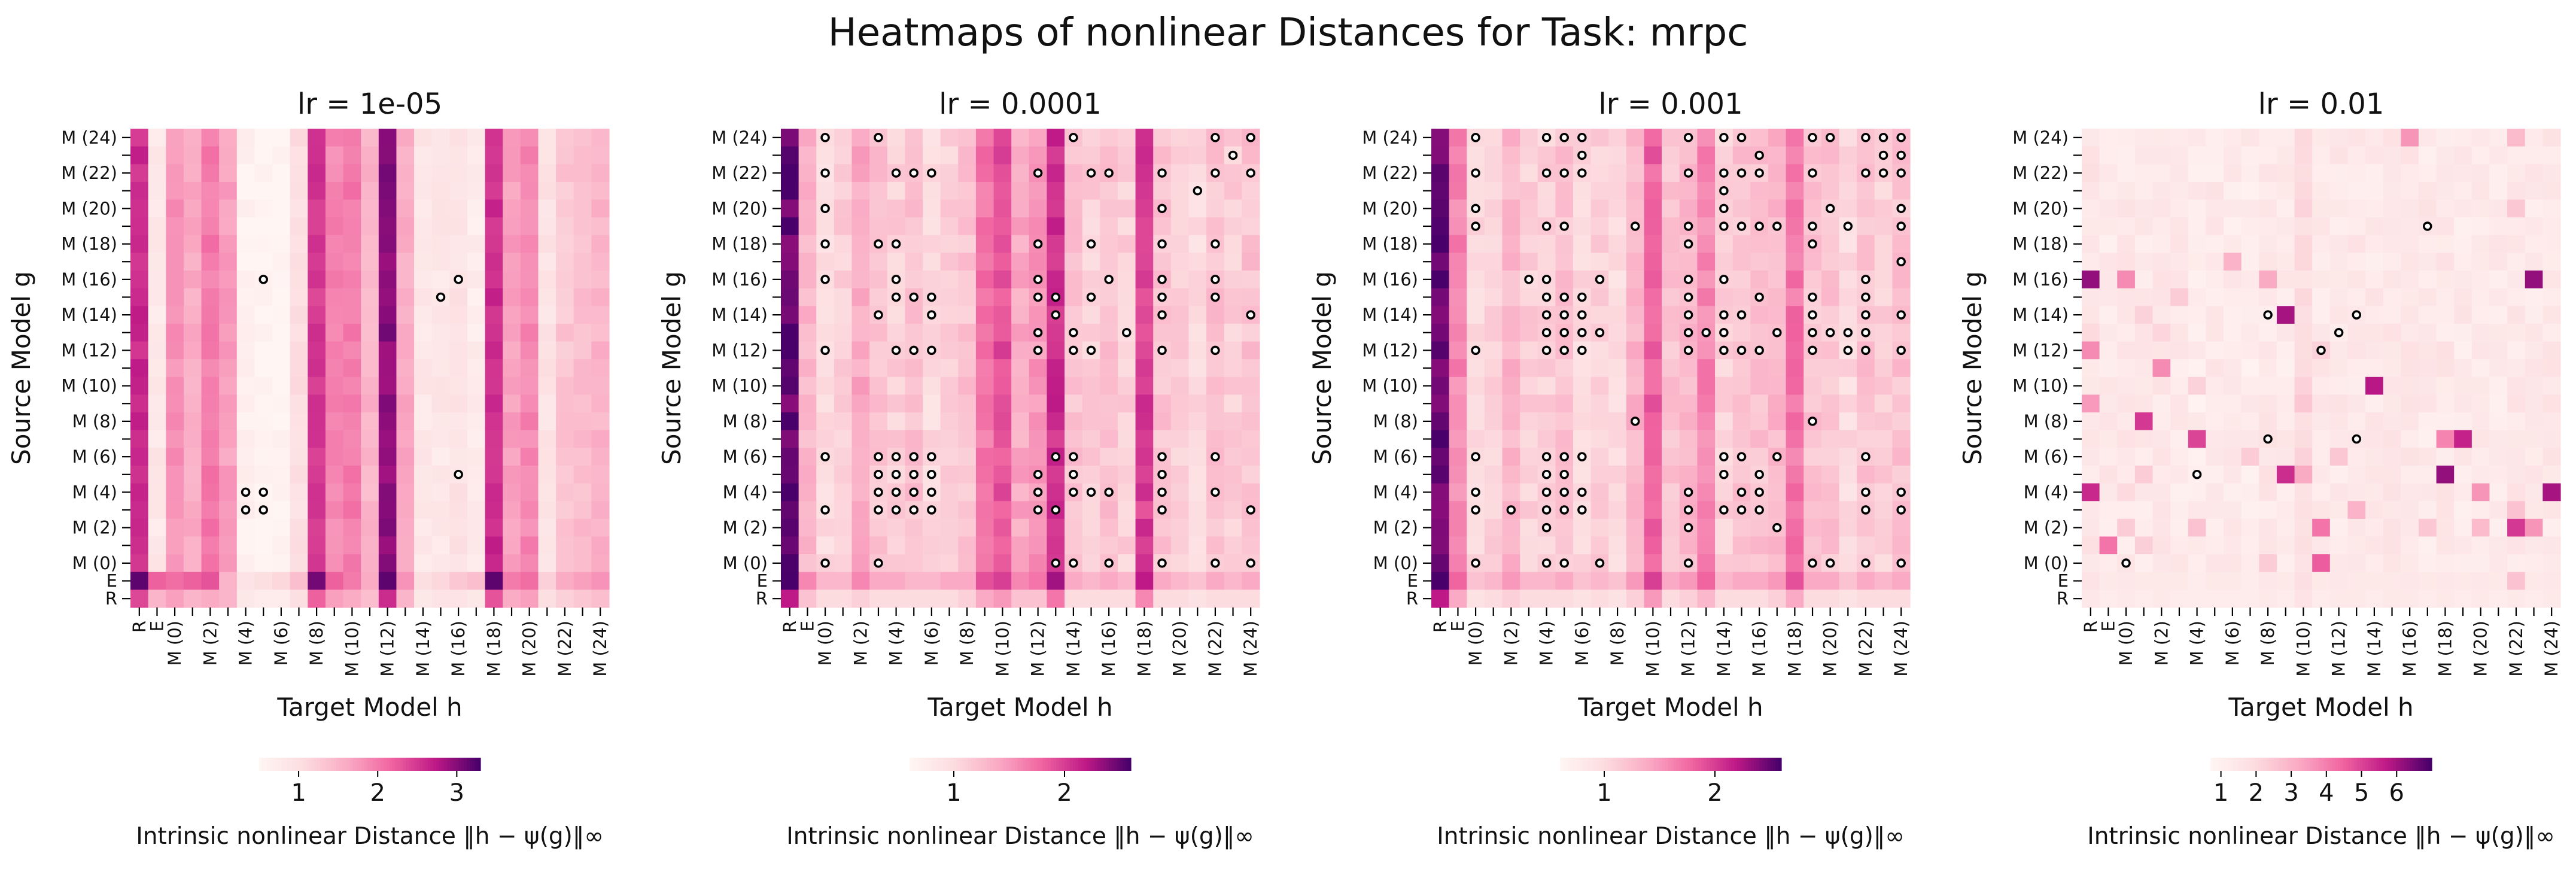  What do you see at coordinates (2040, 244) in the screenshot?
I see `y-tick-label: M (18)` at bounding box center [2040, 244].